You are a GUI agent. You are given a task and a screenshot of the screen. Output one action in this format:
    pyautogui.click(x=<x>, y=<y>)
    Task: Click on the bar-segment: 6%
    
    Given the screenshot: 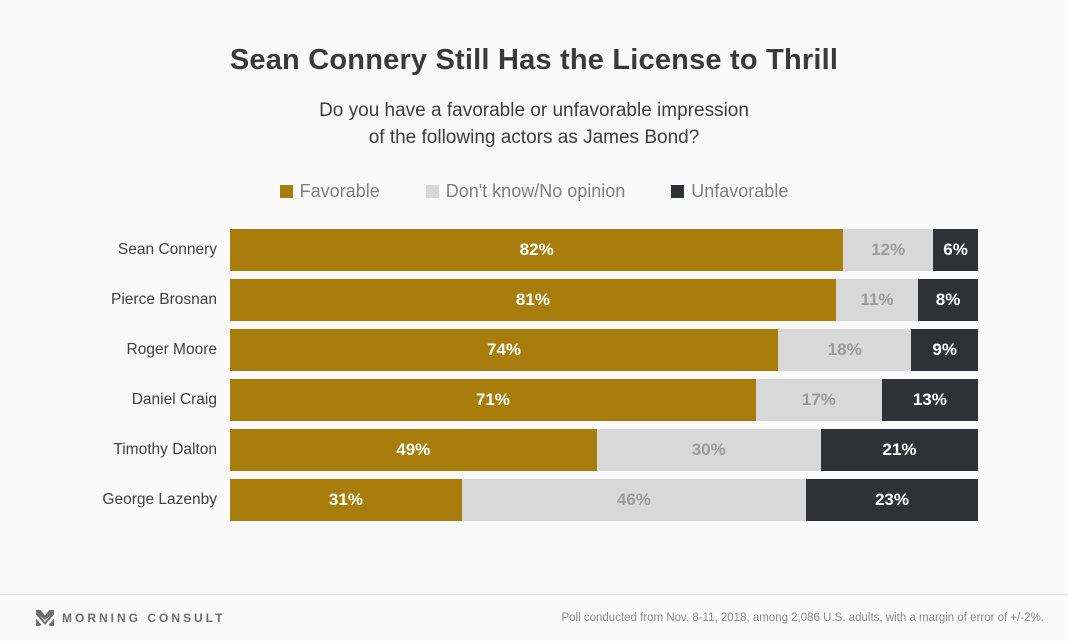 What is the action you would take?
    pyautogui.click(x=955, y=250)
    